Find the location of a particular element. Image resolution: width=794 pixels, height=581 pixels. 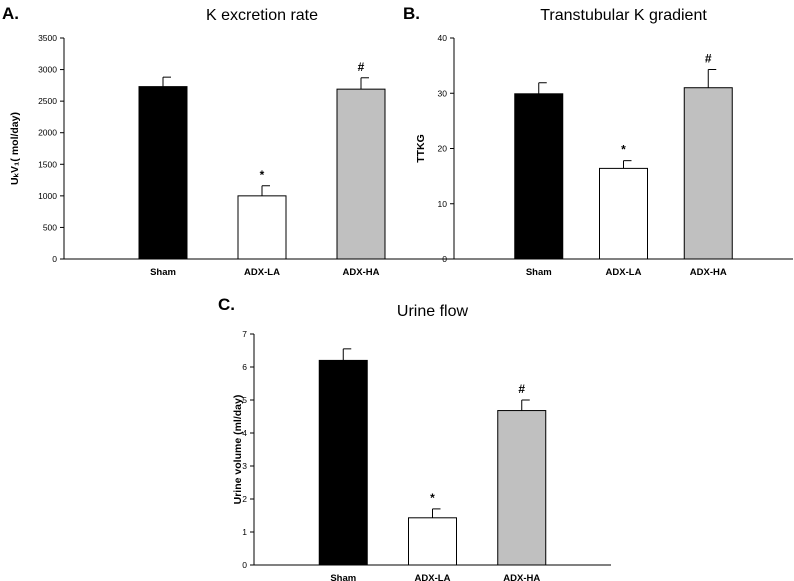

y-tick-label: 3 is located at coordinates (244, 466).